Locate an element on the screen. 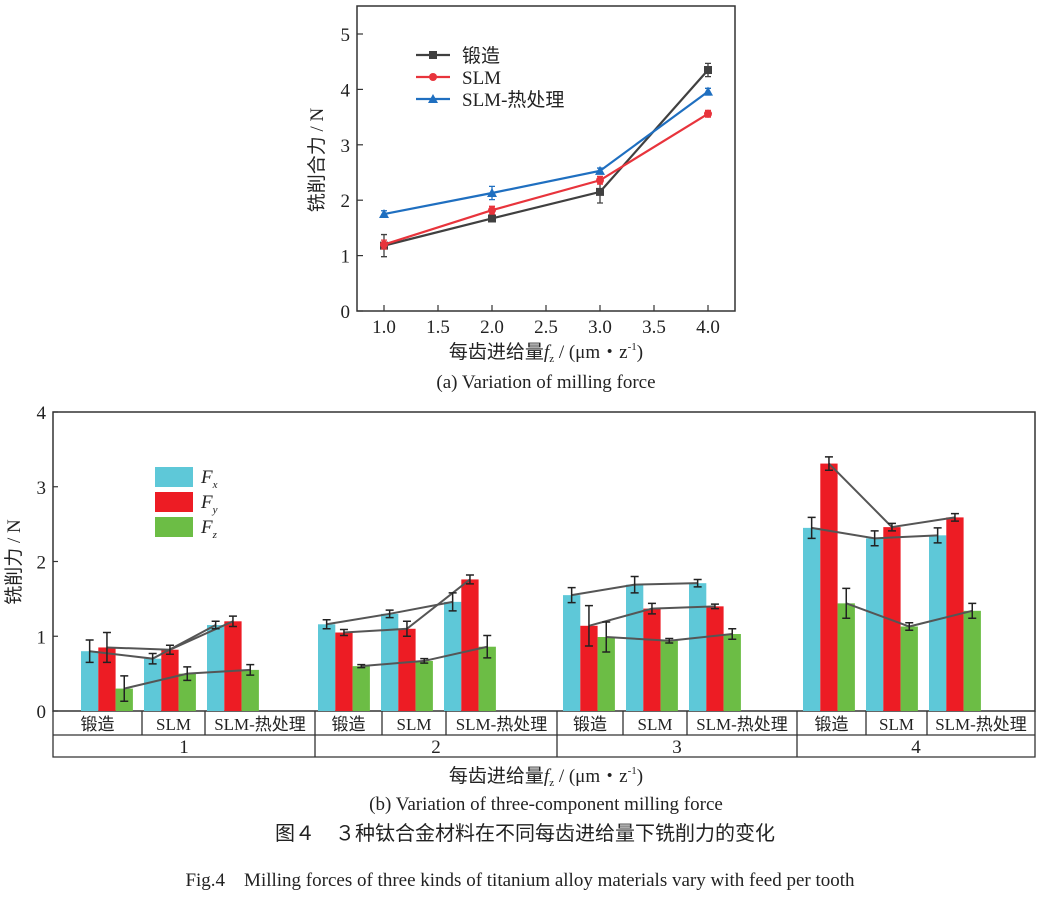 This screenshot has height=897, width=1050. y-tick-label: 3 is located at coordinates (346, 146).